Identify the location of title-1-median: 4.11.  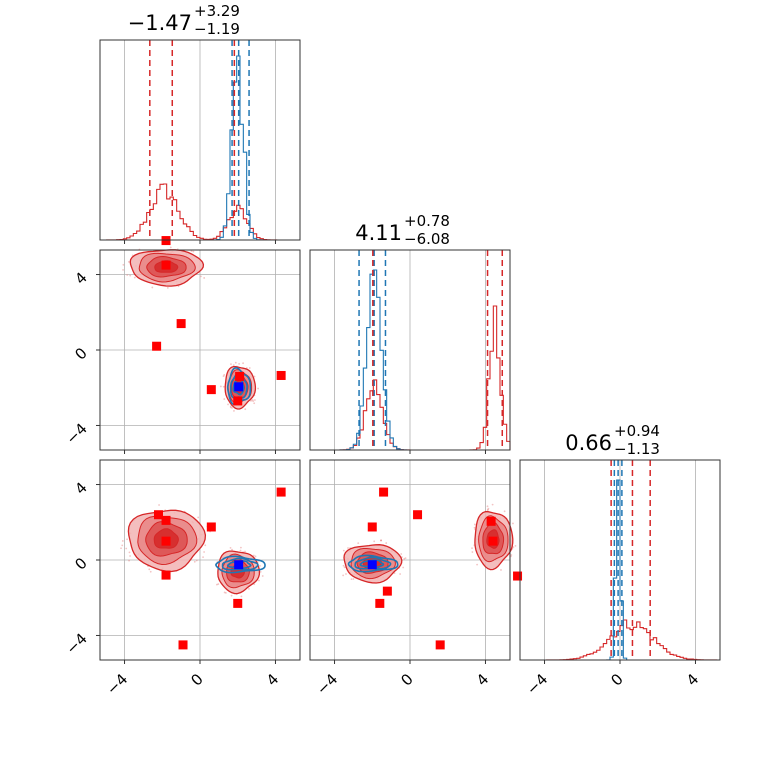
(378, 233).